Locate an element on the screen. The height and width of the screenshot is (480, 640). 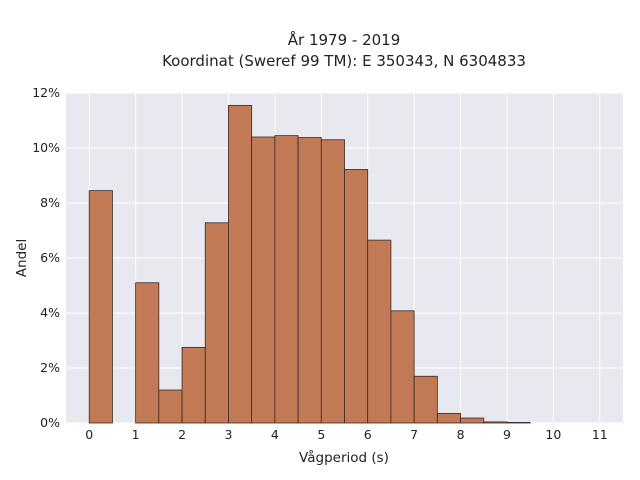
y-tick-label: 2% is located at coordinates (50, 367).